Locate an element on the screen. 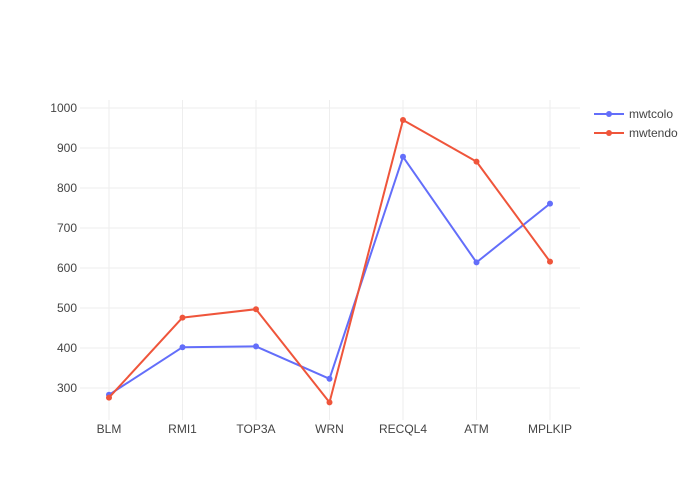 The height and width of the screenshot is (500, 700). x-tick-label: TOP3A is located at coordinates (255, 429).